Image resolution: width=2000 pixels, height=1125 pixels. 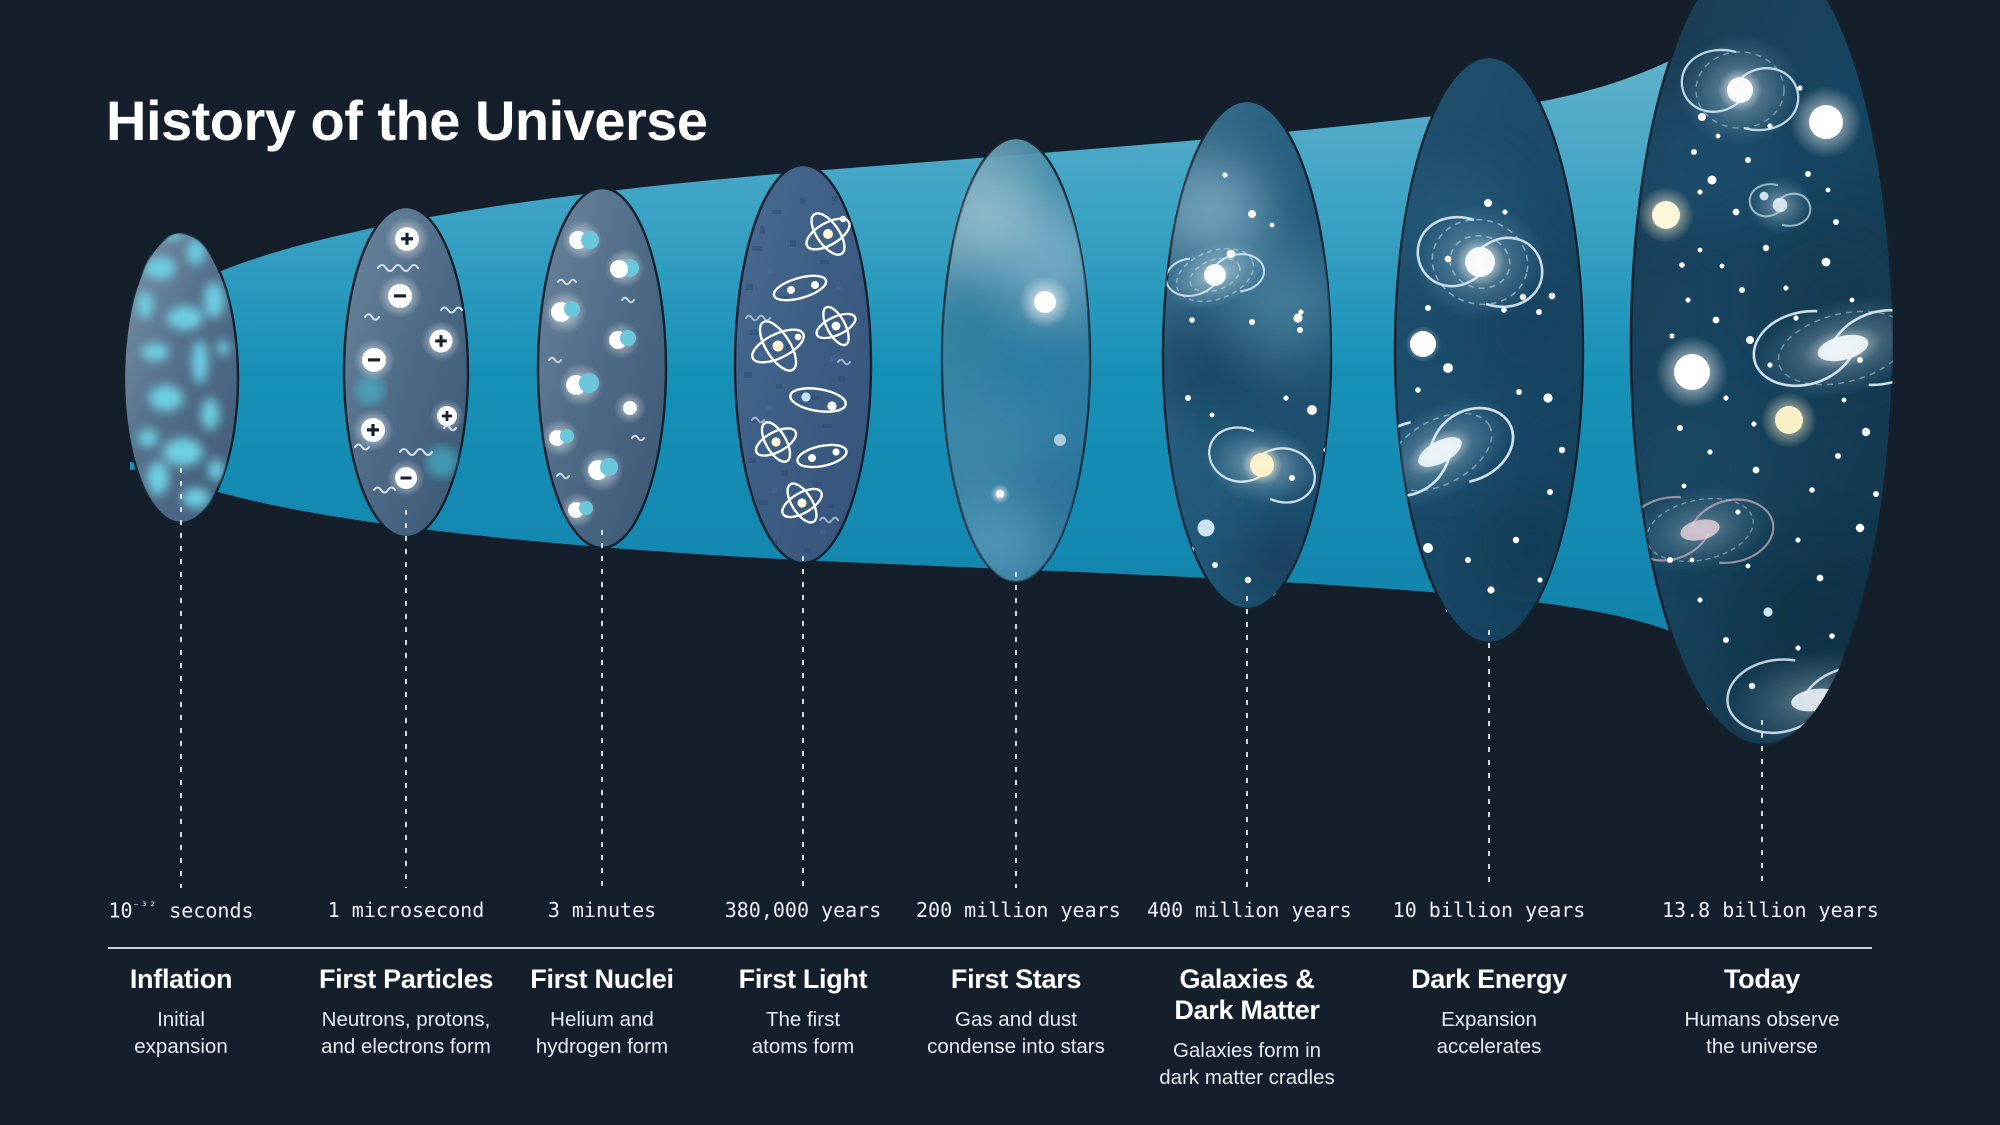 I want to click on era-description: Gas and dust condense into stars, so click(x=1016, y=1032).